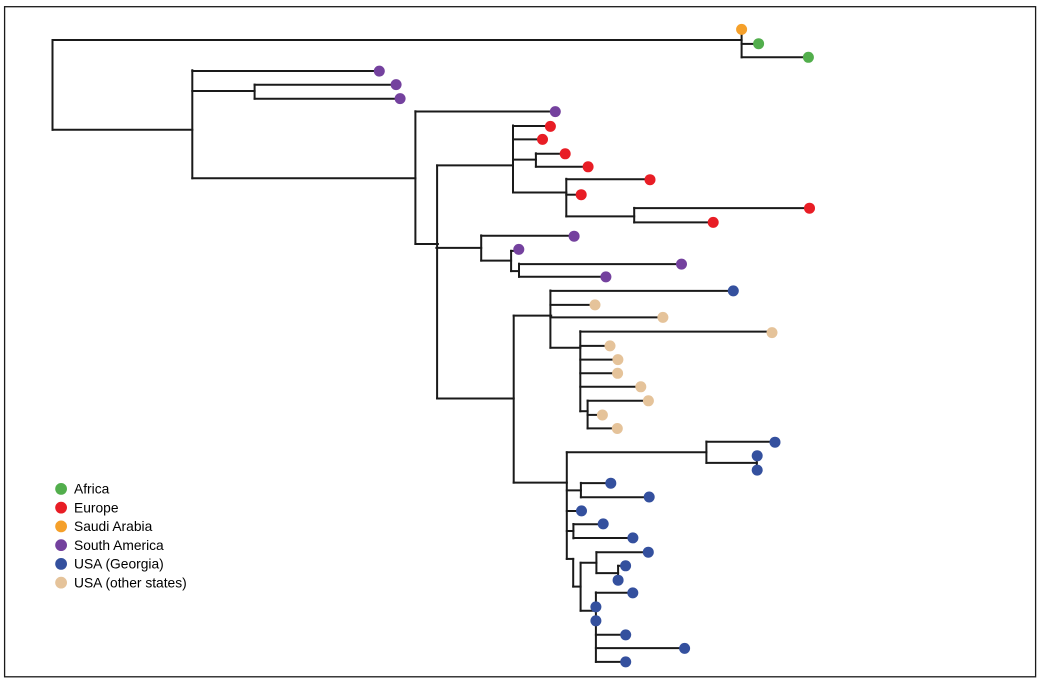  Describe the element at coordinates (92, 489) in the screenshot. I see `svg-text: Africa` at that location.